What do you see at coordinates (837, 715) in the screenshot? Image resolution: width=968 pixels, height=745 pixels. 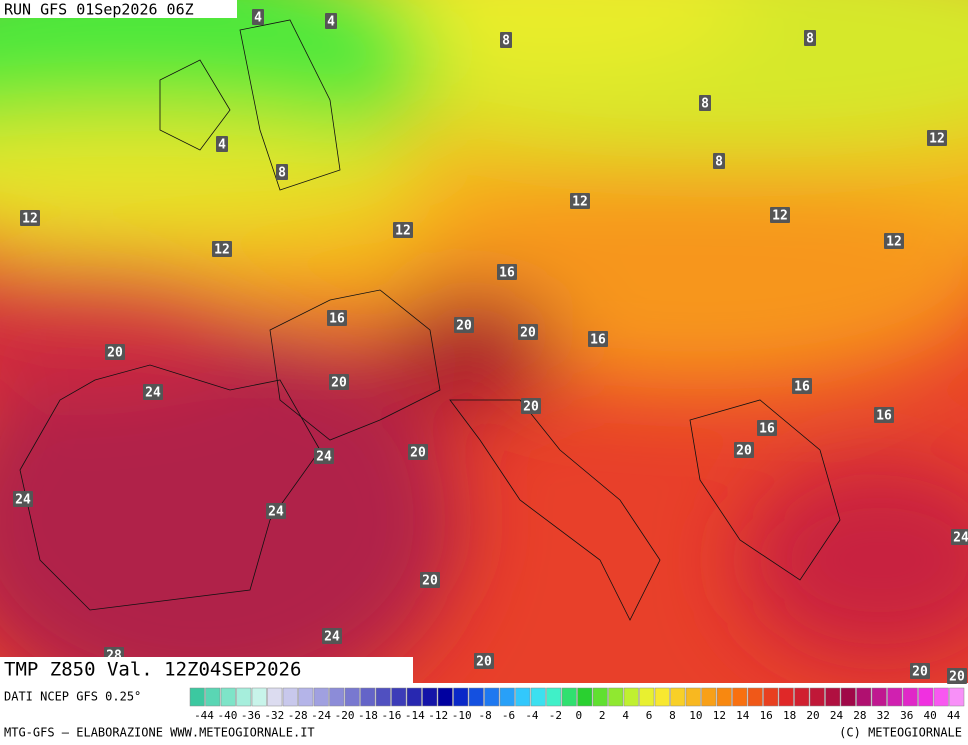 I see `scale-label: 24` at bounding box center [837, 715].